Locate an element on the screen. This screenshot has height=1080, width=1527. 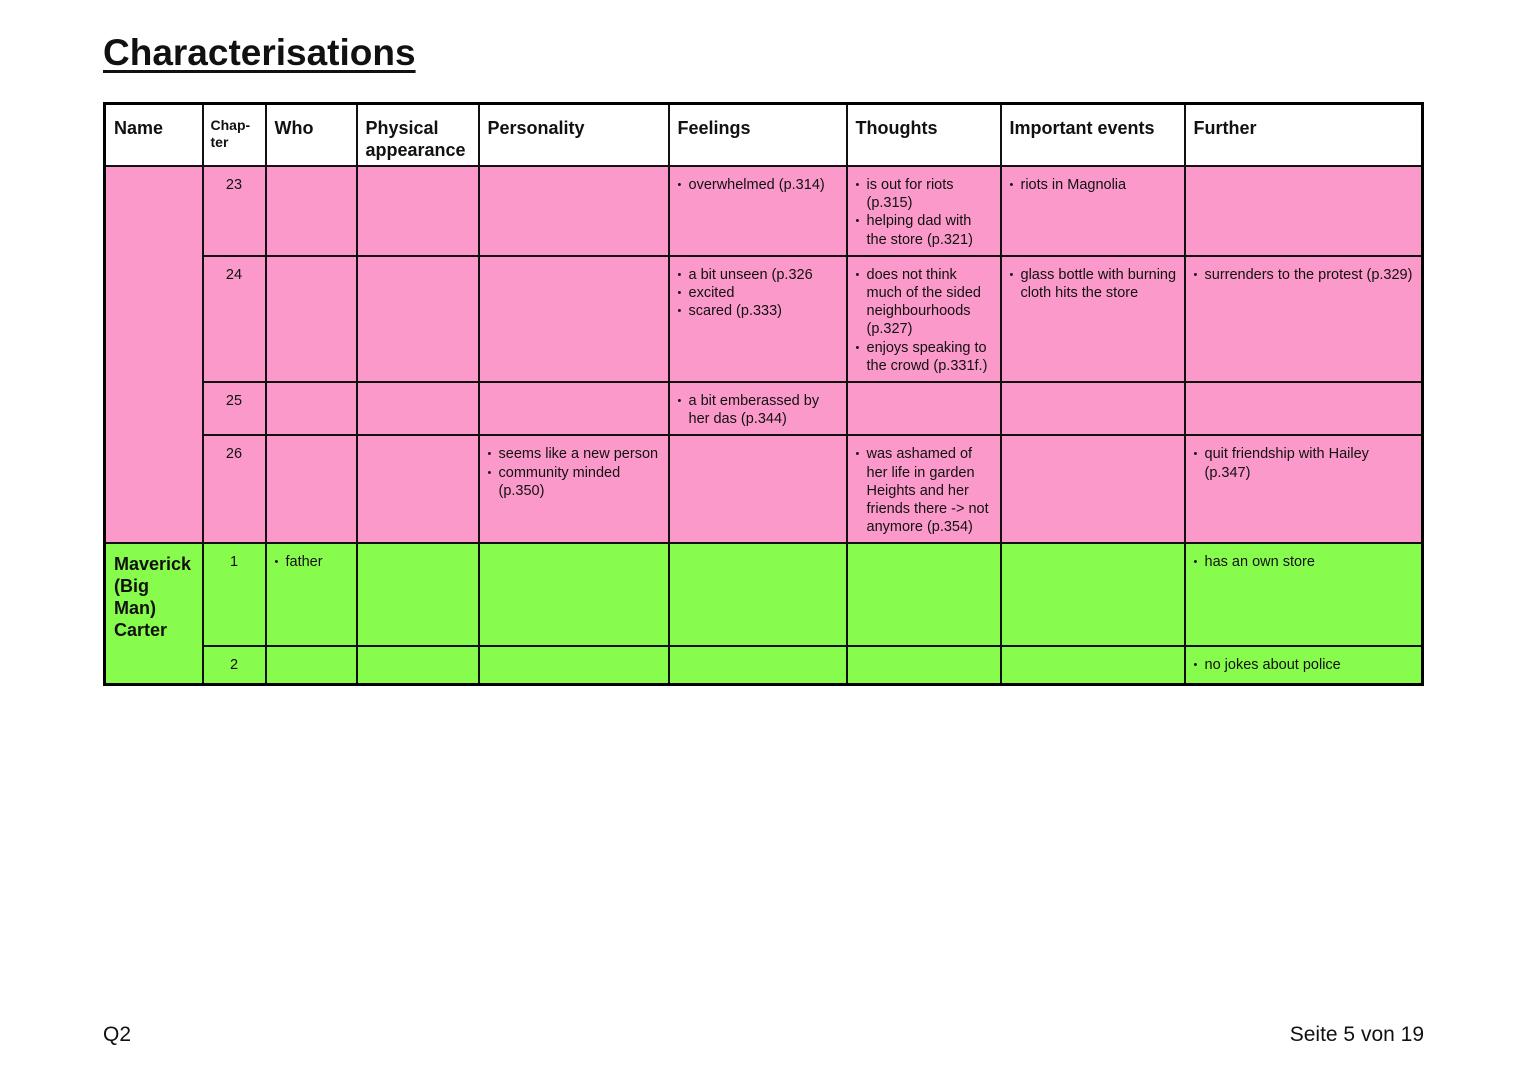
further-cell: quit friendship with Hailey (p.347) is located at coordinates (1303, 489).